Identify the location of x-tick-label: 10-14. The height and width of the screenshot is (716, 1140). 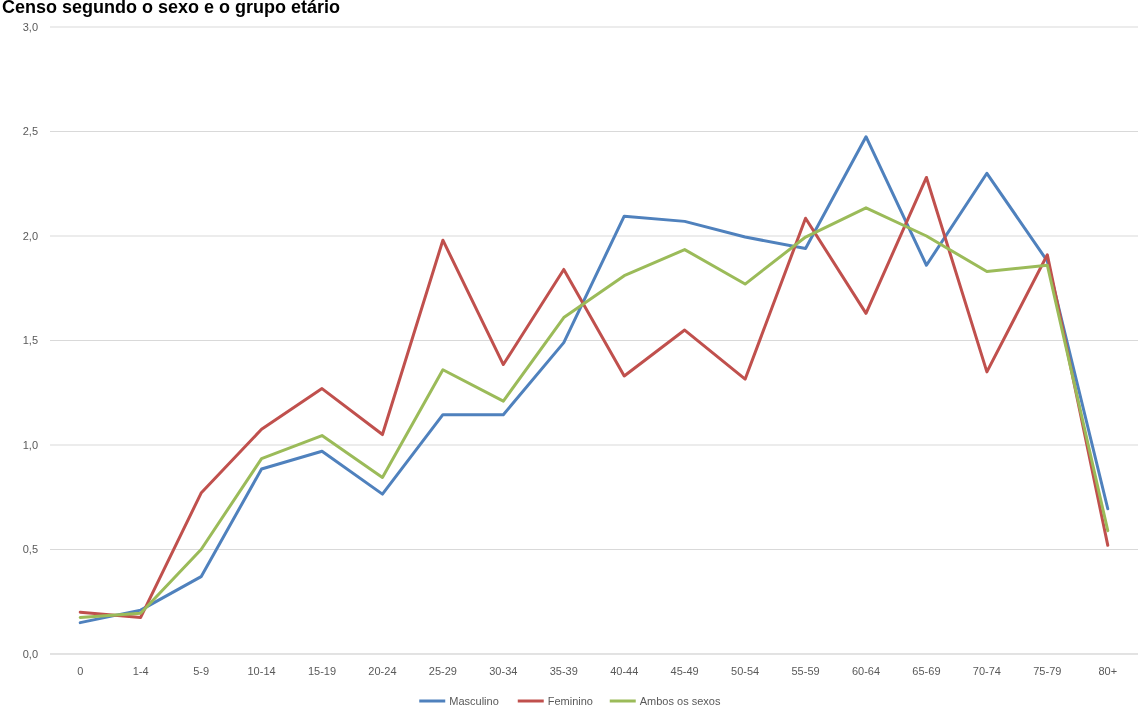
(261, 671).